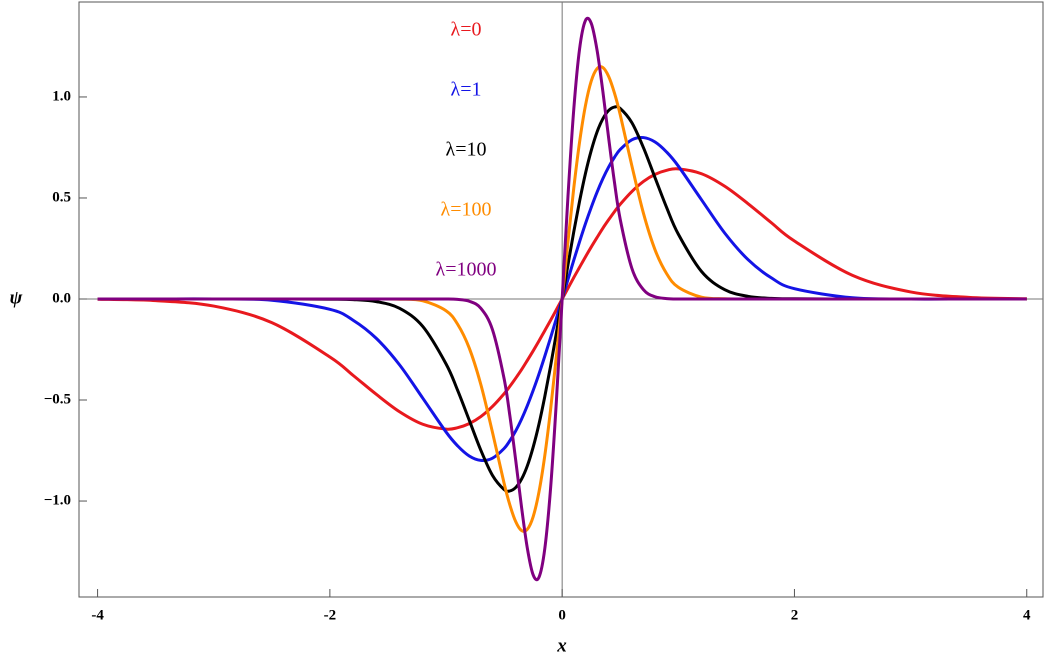 The image size is (1046, 659). What do you see at coordinates (330, 615) in the screenshot?
I see `x-tick-label: -2` at bounding box center [330, 615].